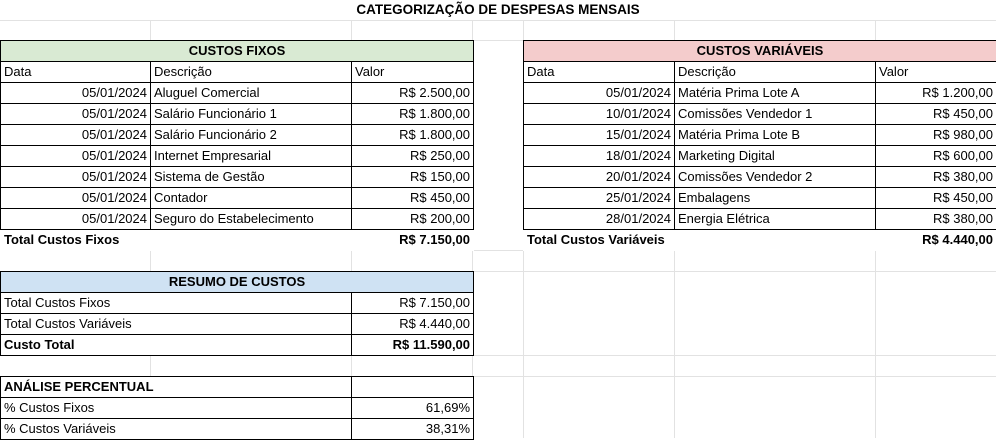 The width and height of the screenshot is (996, 440). I want to click on cell-description: Salário Funcionário 2, so click(251, 135).